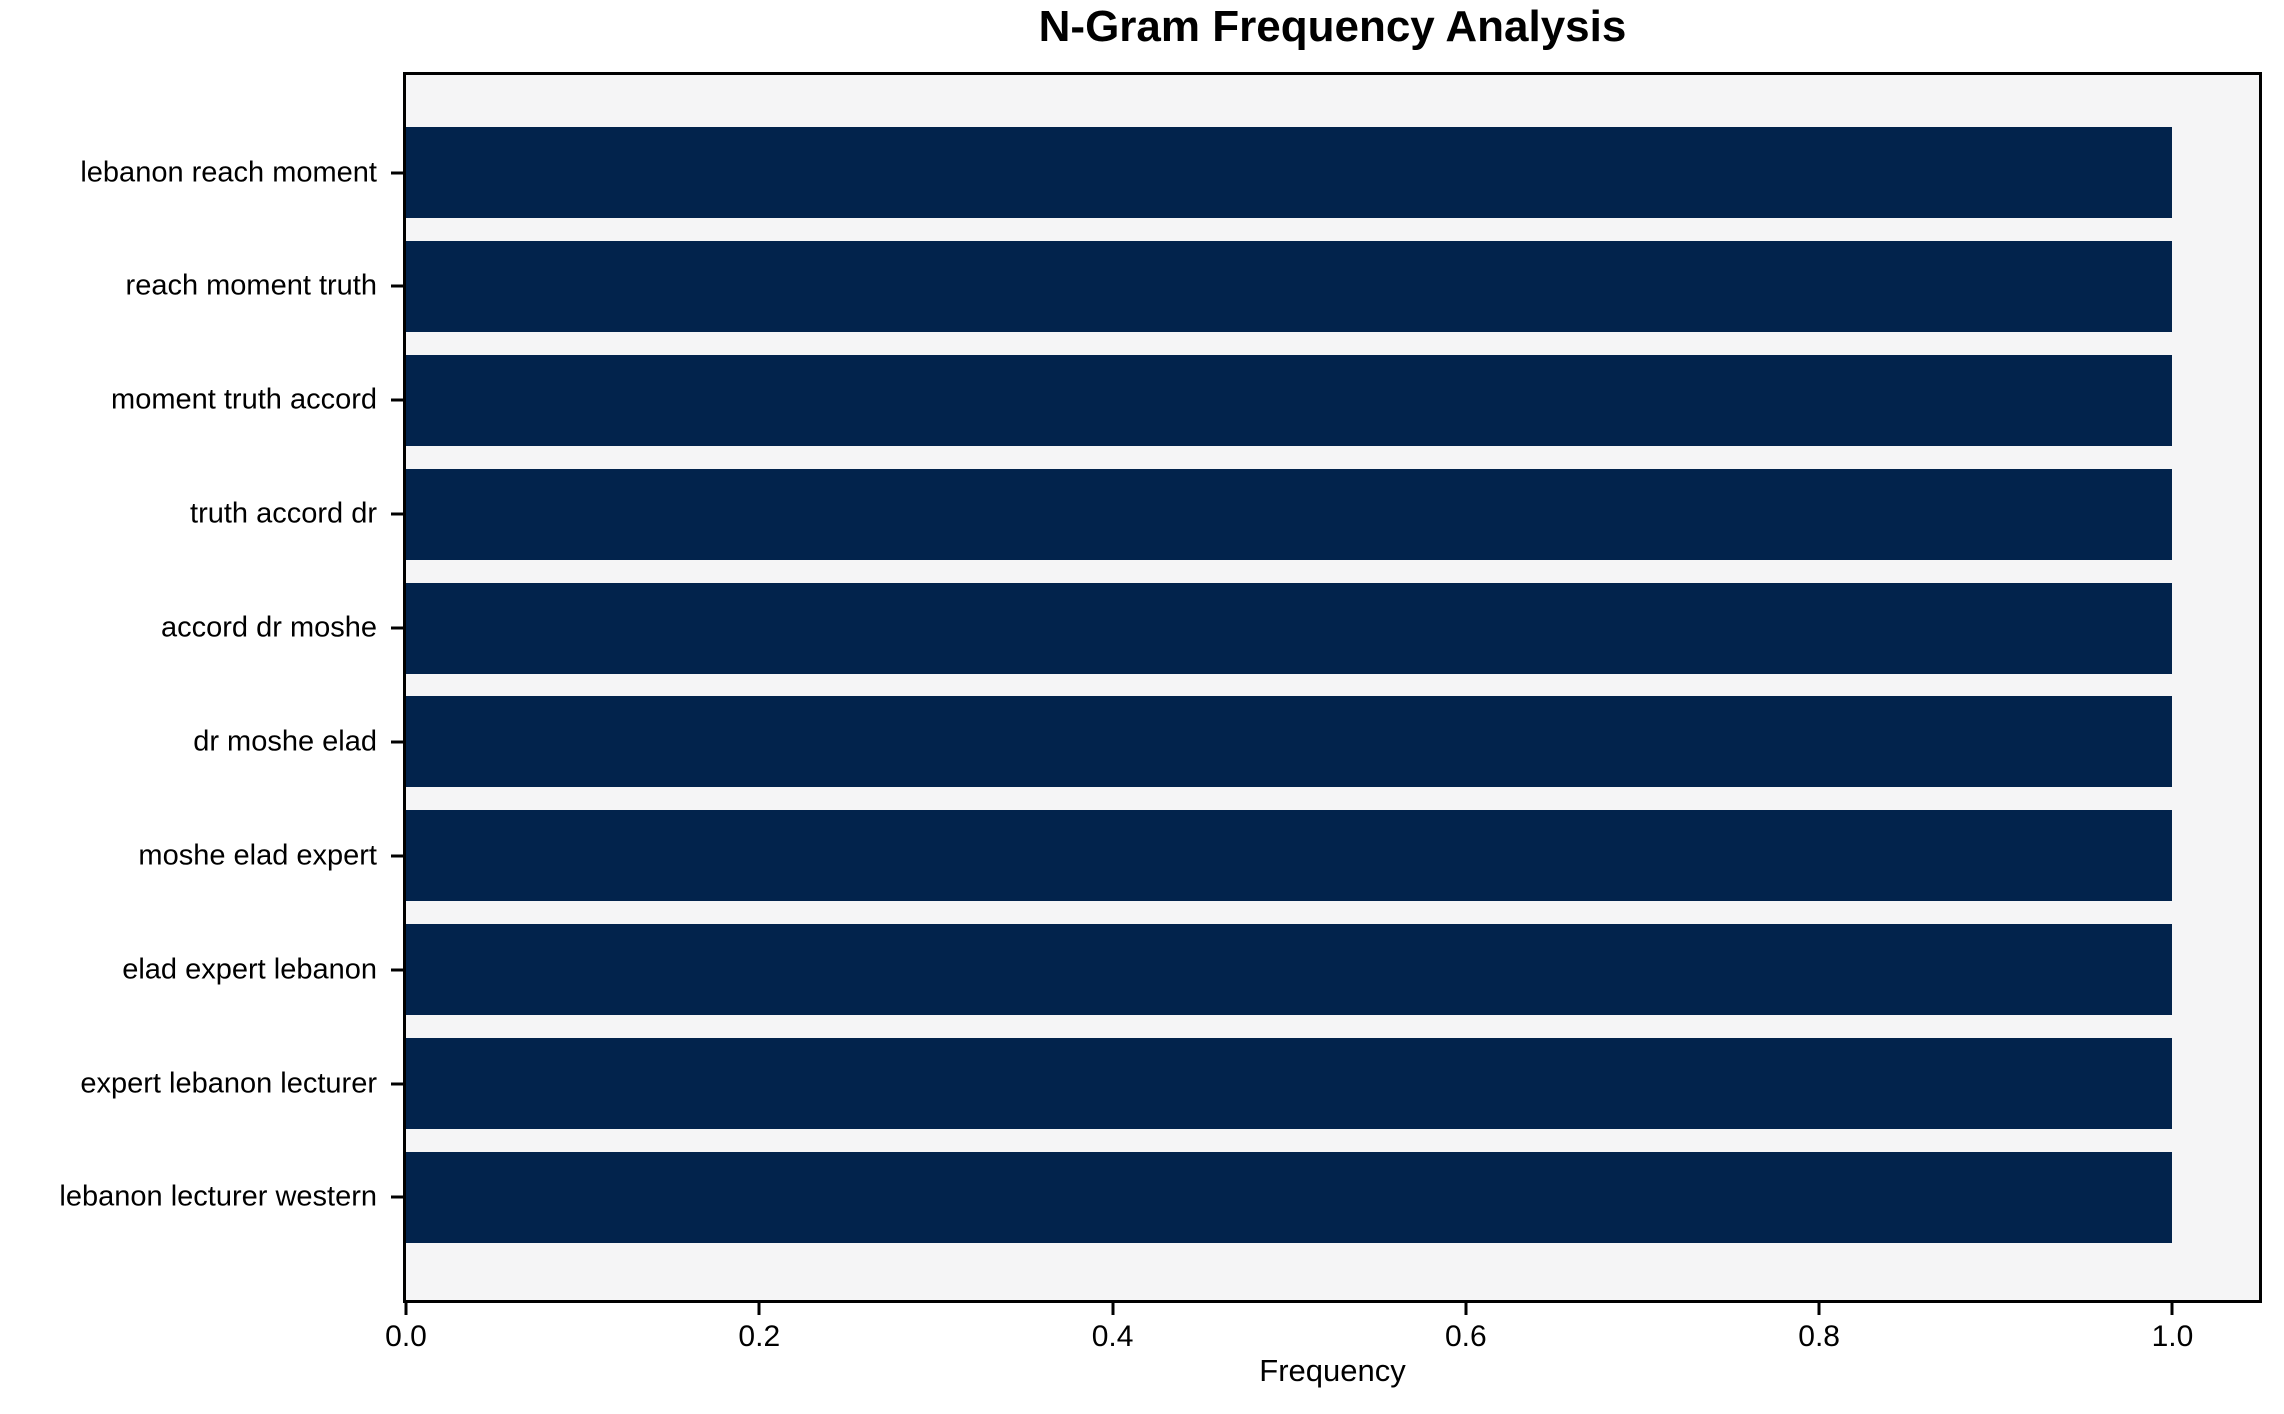 The height and width of the screenshot is (1414, 2284). I want to click on bar-row: dr moshe elad, so click(1226, 742).